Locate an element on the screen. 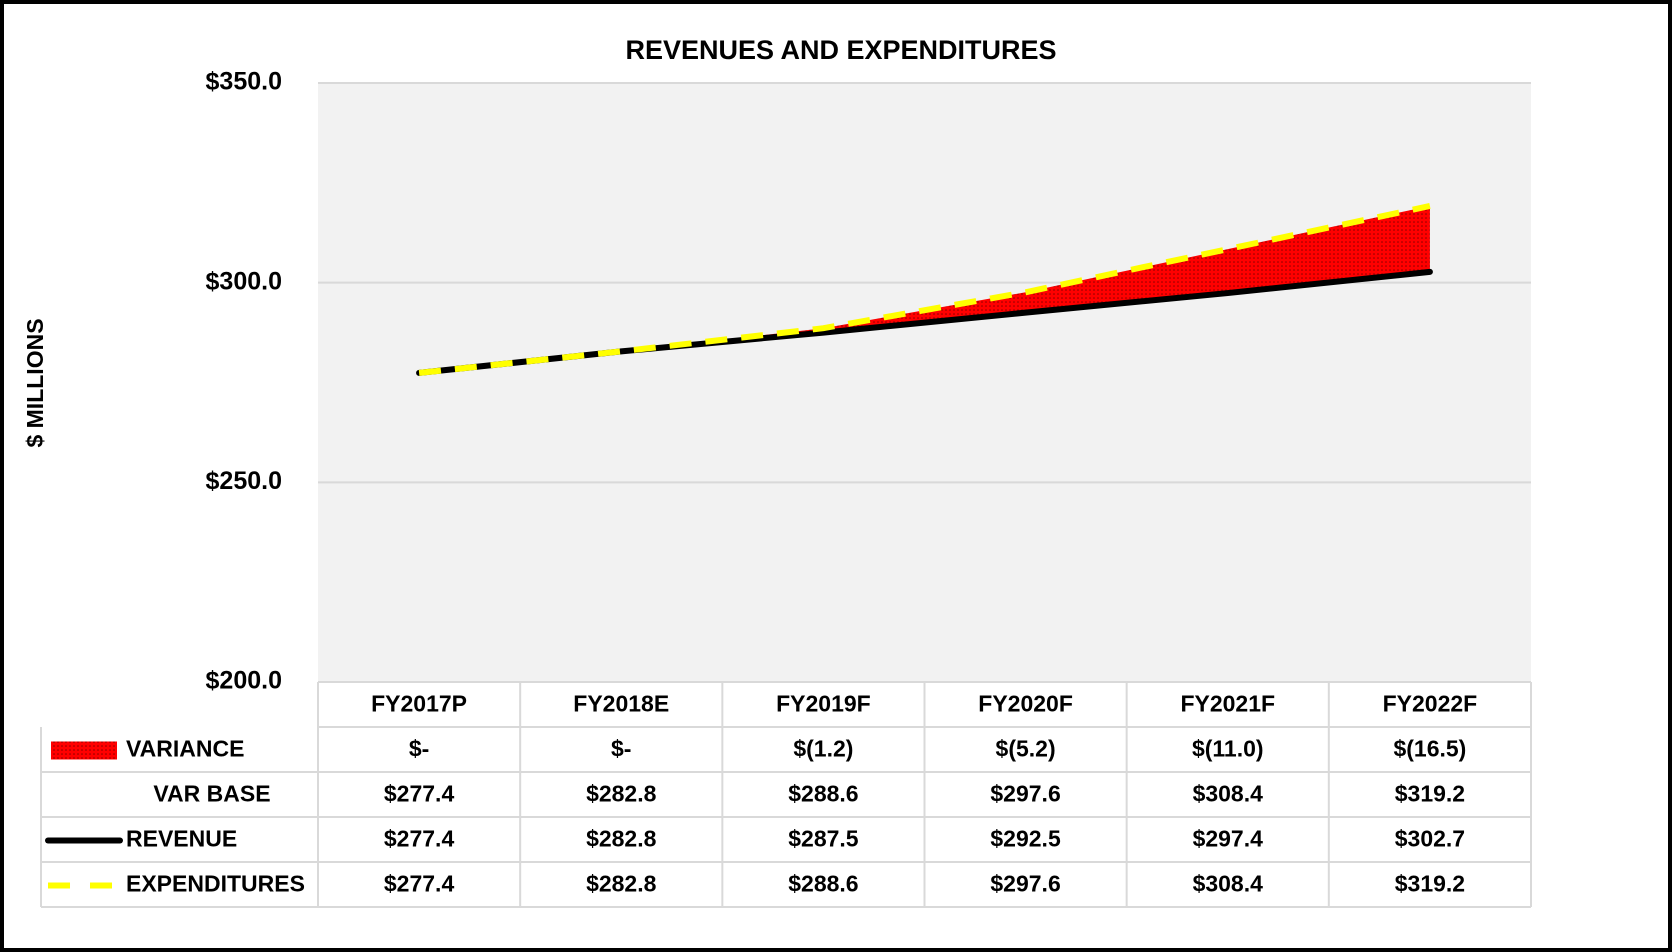  variance-area is located at coordinates (924, 289).